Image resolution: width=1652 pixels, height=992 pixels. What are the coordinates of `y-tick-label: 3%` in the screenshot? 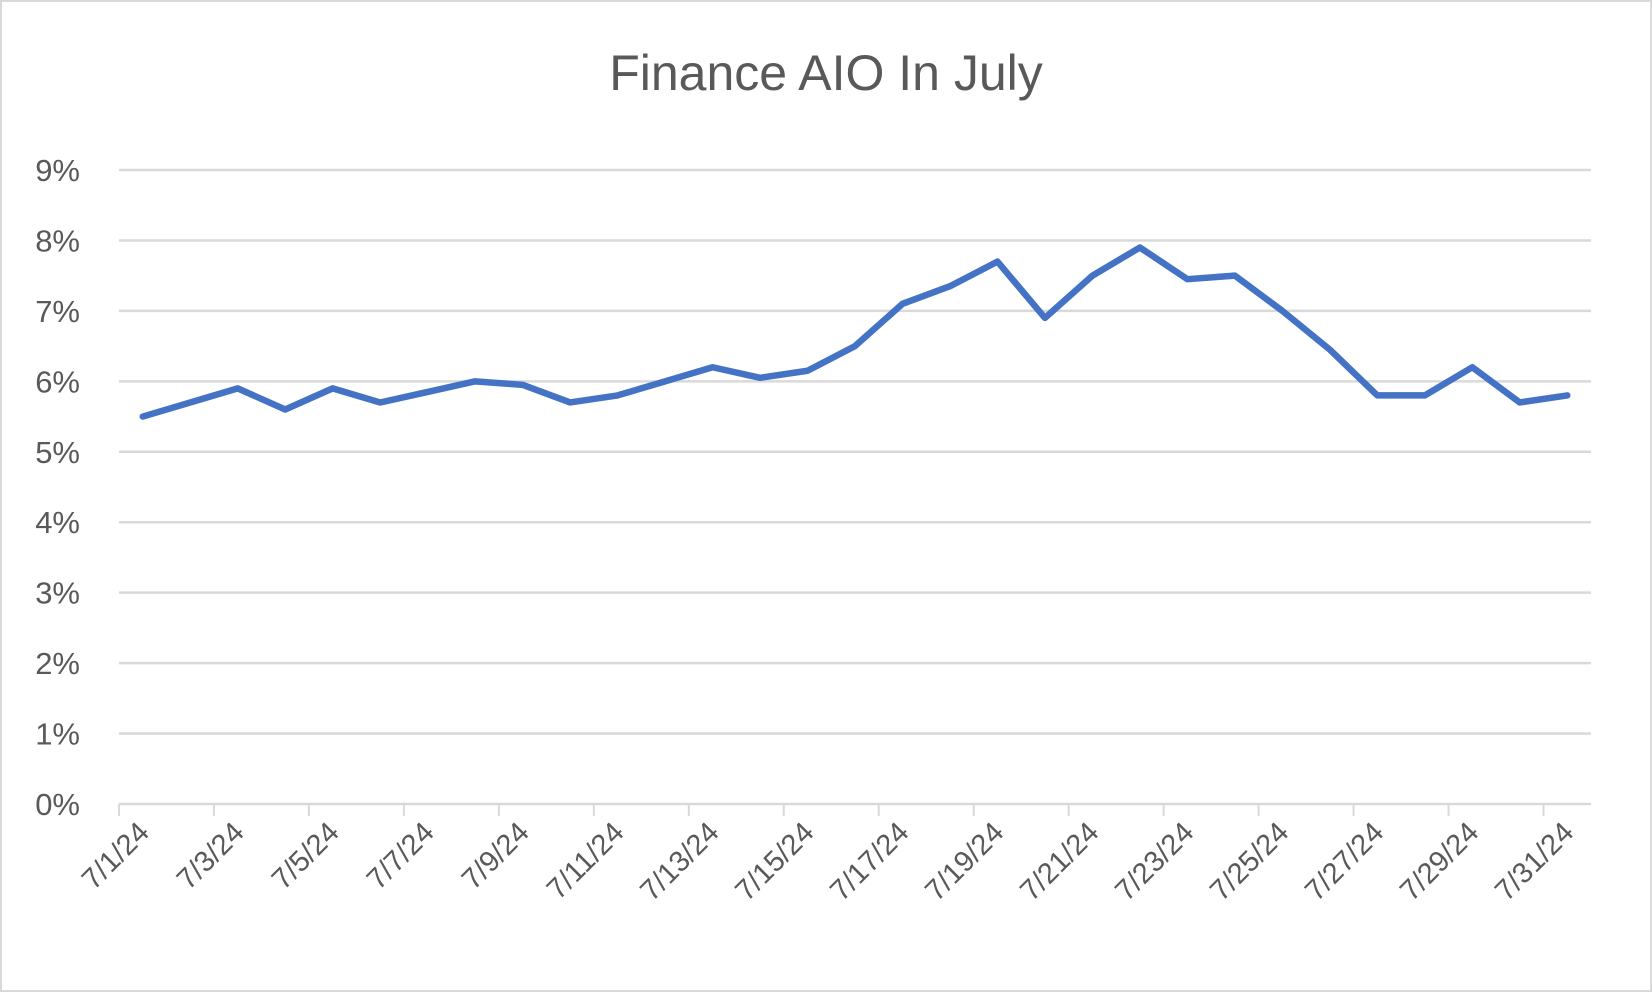 It's located at (57, 593).